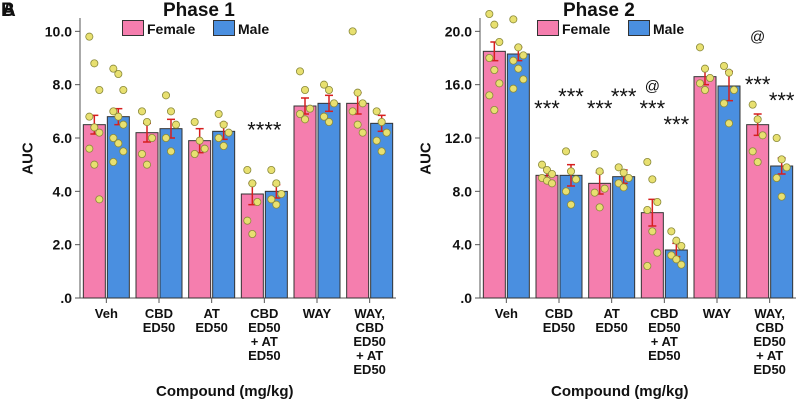  What do you see at coordinates (458, 85) in the screenshot?
I see `y-tick-label: 16.0` at bounding box center [458, 85].